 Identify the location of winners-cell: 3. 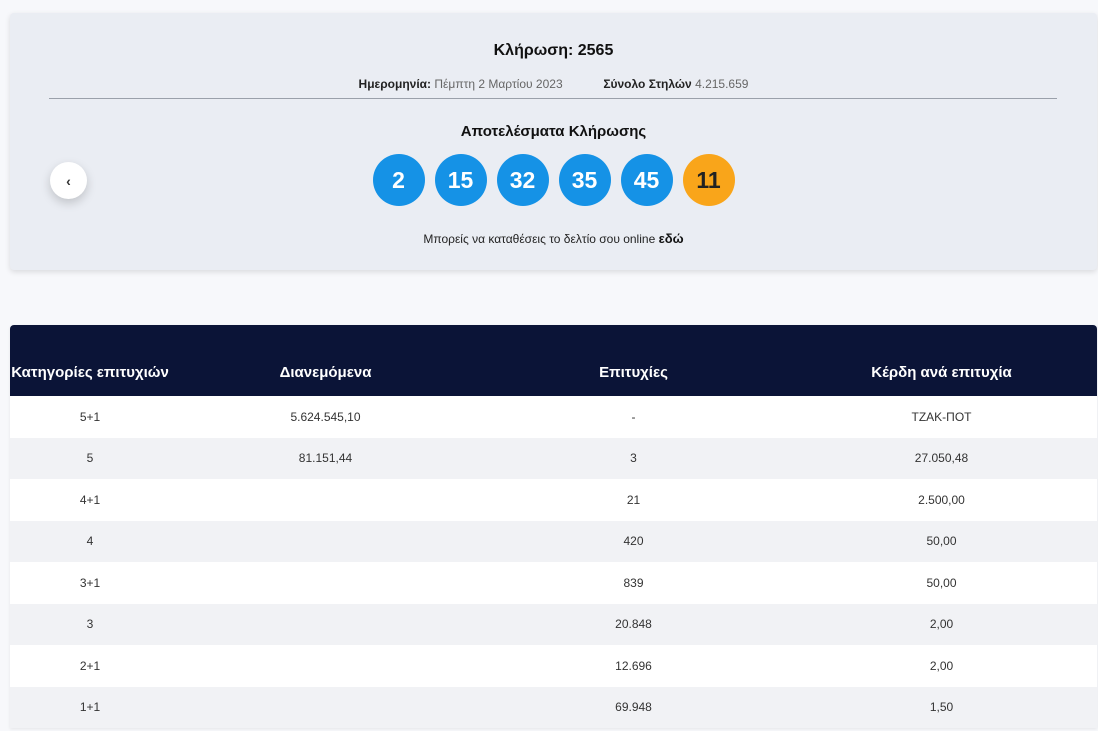
(633, 458).